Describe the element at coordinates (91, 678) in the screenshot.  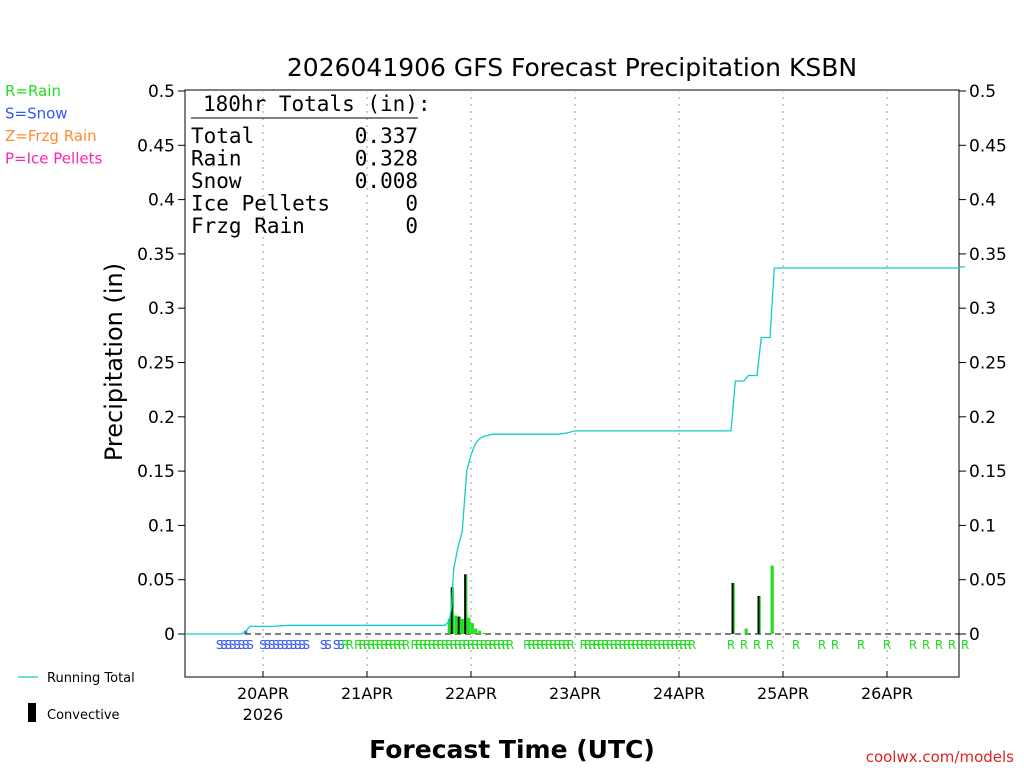
I see `running-total-legend-label: Running Total` at that location.